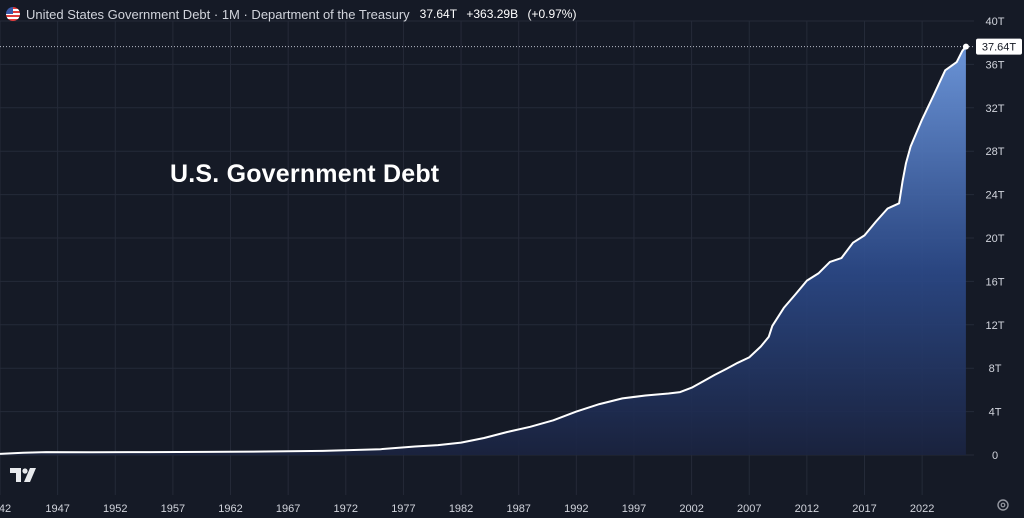 The image size is (1024, 518). What do you see at coordinates (305, 174) in the screenshot?
I see `chart-title: U.S. Government Debt` at bounding box center [305, 174].